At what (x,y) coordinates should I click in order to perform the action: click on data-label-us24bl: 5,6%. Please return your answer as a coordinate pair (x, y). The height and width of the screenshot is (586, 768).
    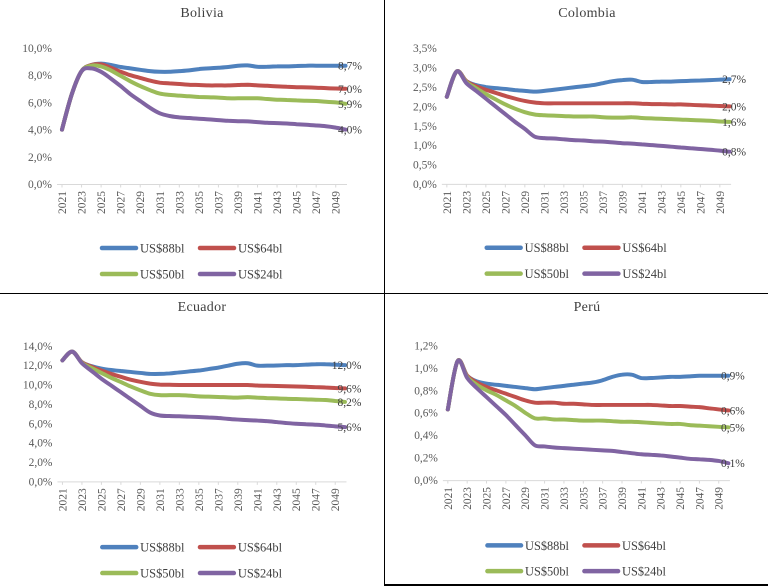
    Looking at the image, I should click on (350, 428).